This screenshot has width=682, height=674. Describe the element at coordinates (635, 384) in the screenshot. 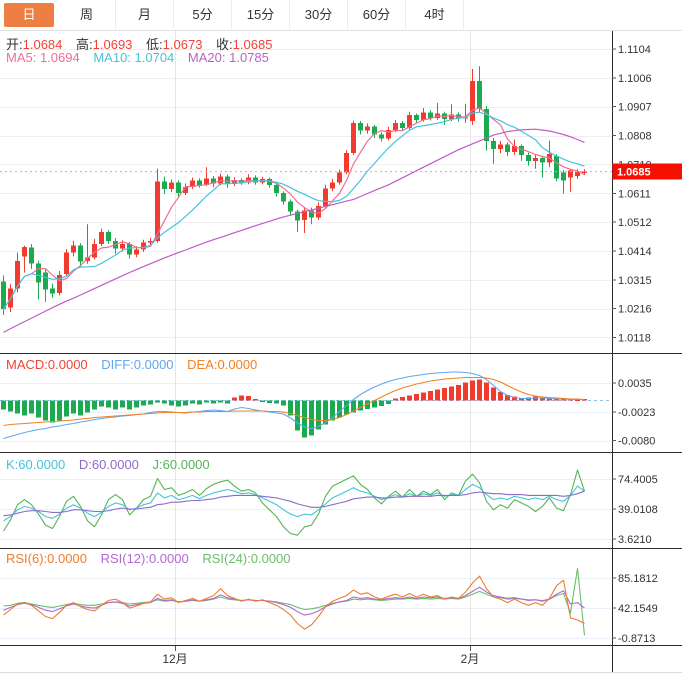

I see `svg-text: 0.0035` at that location.